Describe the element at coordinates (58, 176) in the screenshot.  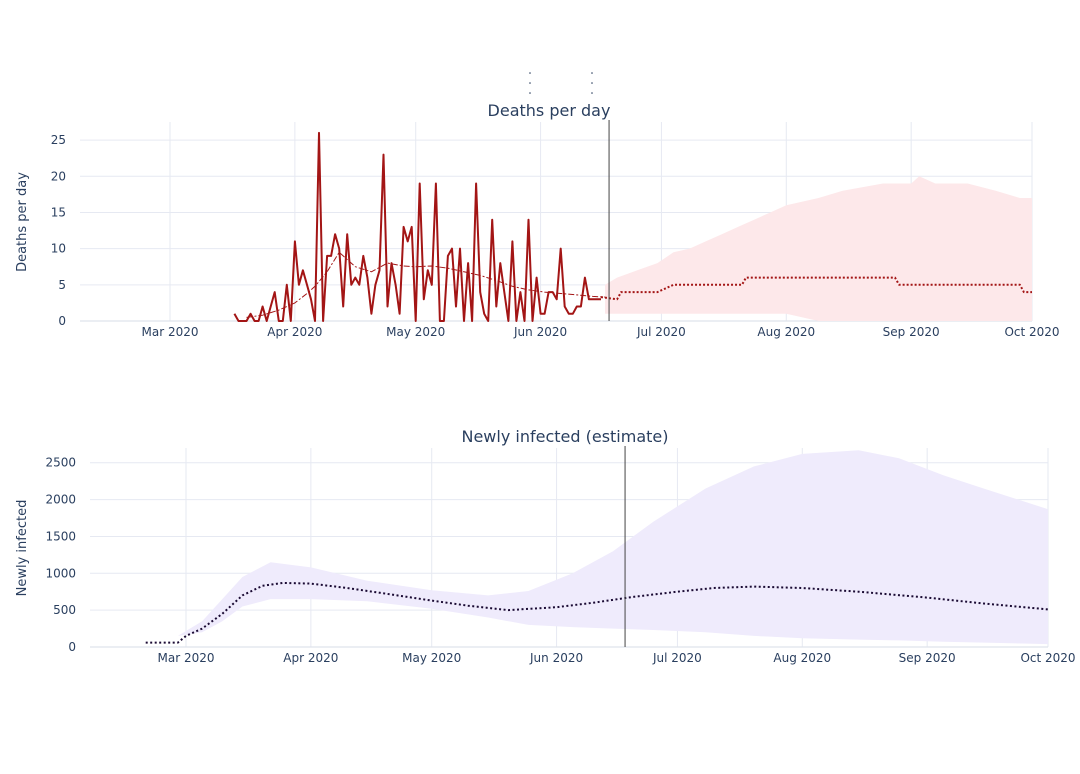
I see `deaths-y-tick-label: 20` at that location.